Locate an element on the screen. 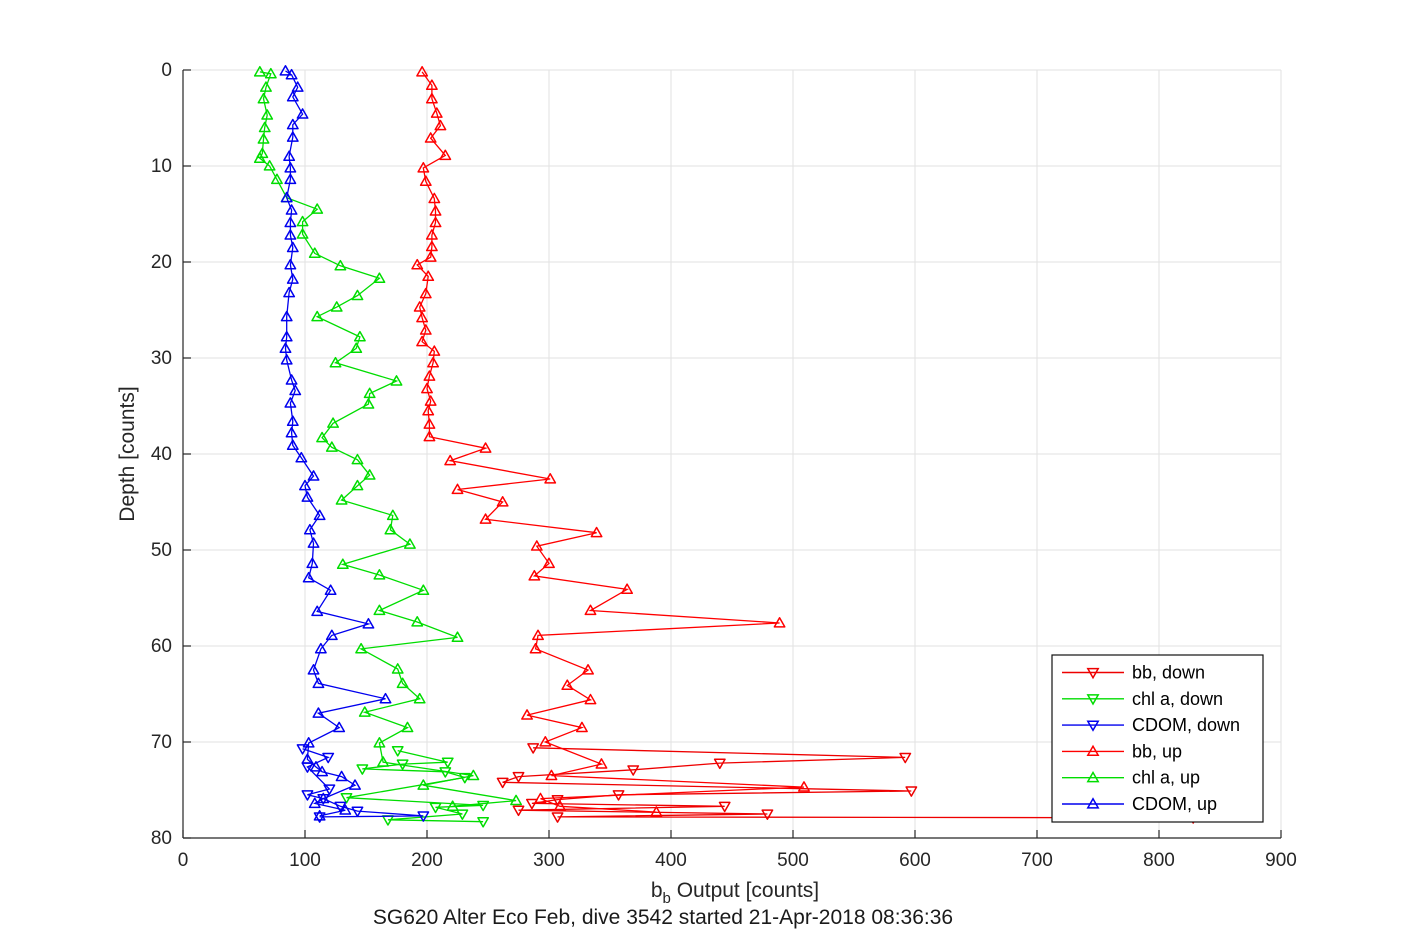 The width and height of the screenshot is (1417, 945). x-tick-label: 900 is located at coordinates (1281, 860).